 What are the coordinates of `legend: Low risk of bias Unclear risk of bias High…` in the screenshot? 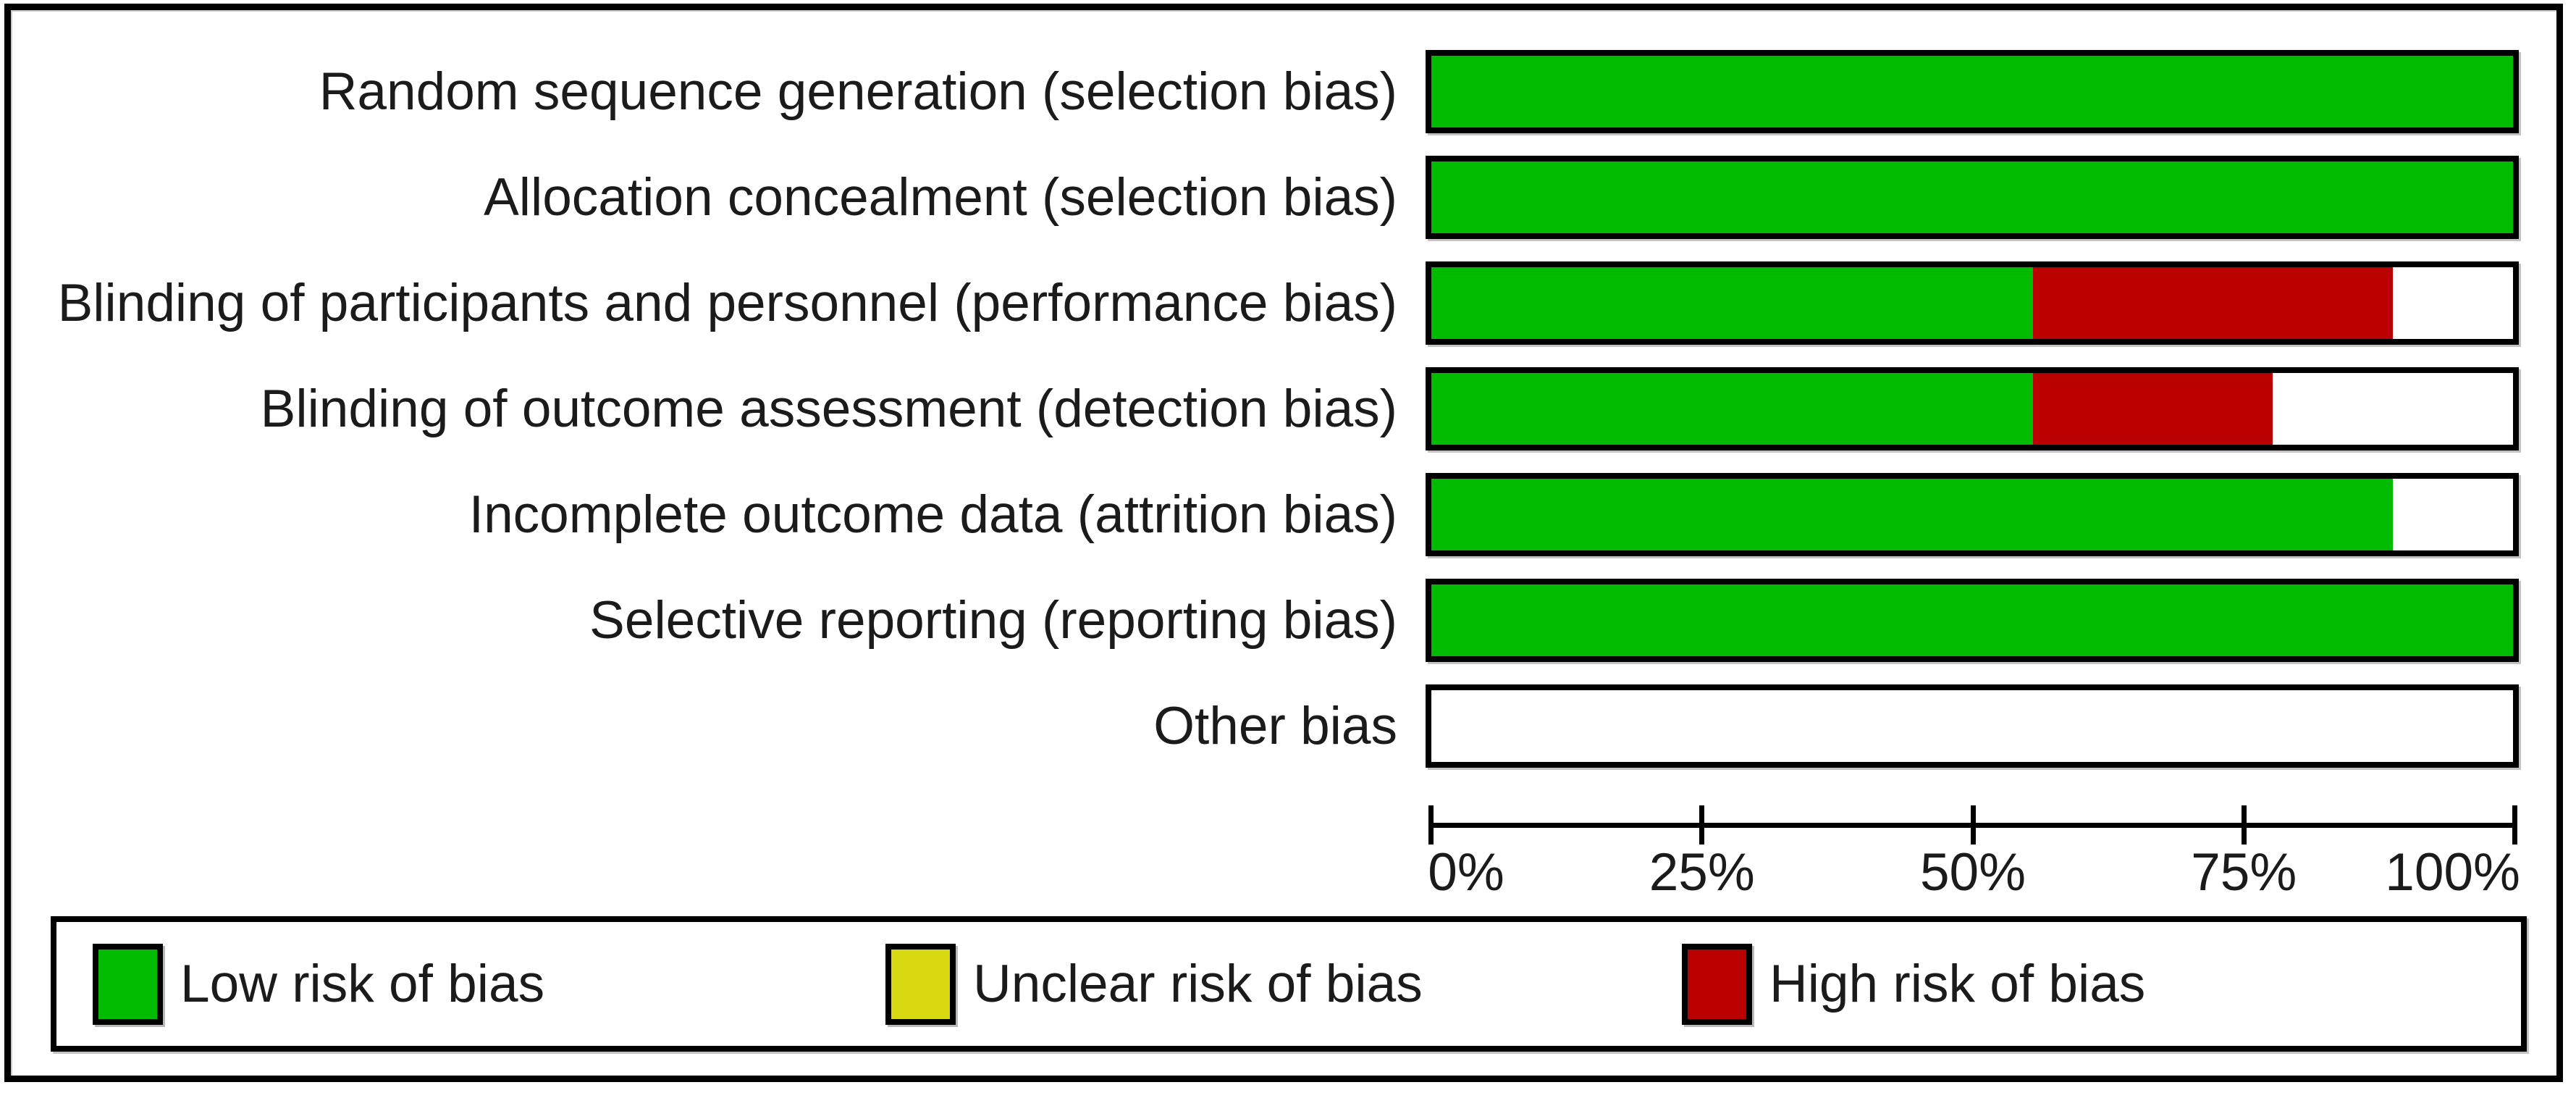 It's located at (1289, 984).